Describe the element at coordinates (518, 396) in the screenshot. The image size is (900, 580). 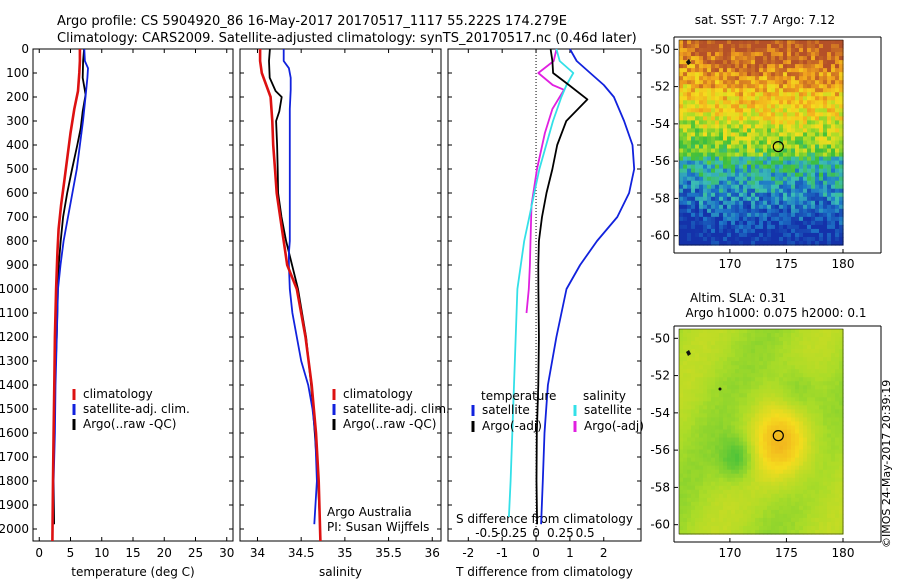
I see `legend-title: temperature` at that location.